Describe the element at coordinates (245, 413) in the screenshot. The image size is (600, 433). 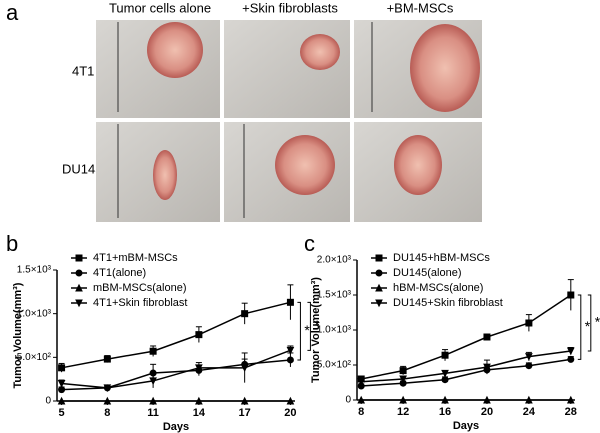
I see `x-tick-label: 17` at that location.